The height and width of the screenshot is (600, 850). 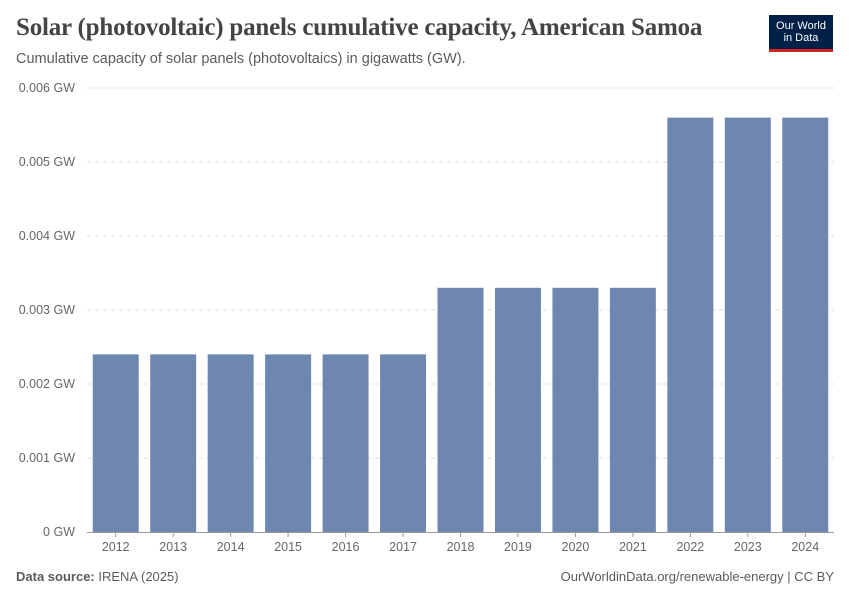 I want to click on x-tick-label: 2018, so click(x=461, y=547).